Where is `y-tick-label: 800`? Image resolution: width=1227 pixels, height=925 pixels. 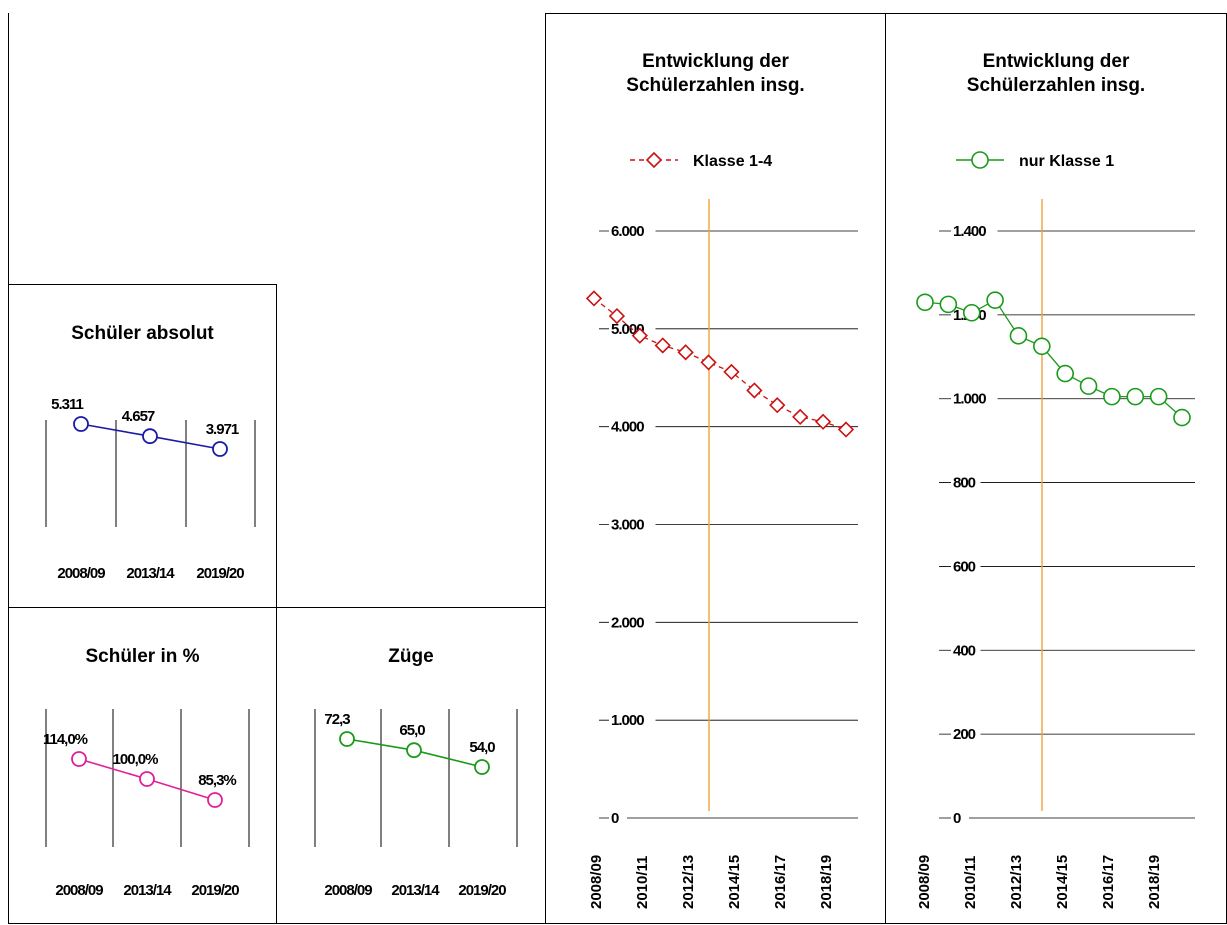 y-tick-label: 800 is located at coordinates (964, 483).